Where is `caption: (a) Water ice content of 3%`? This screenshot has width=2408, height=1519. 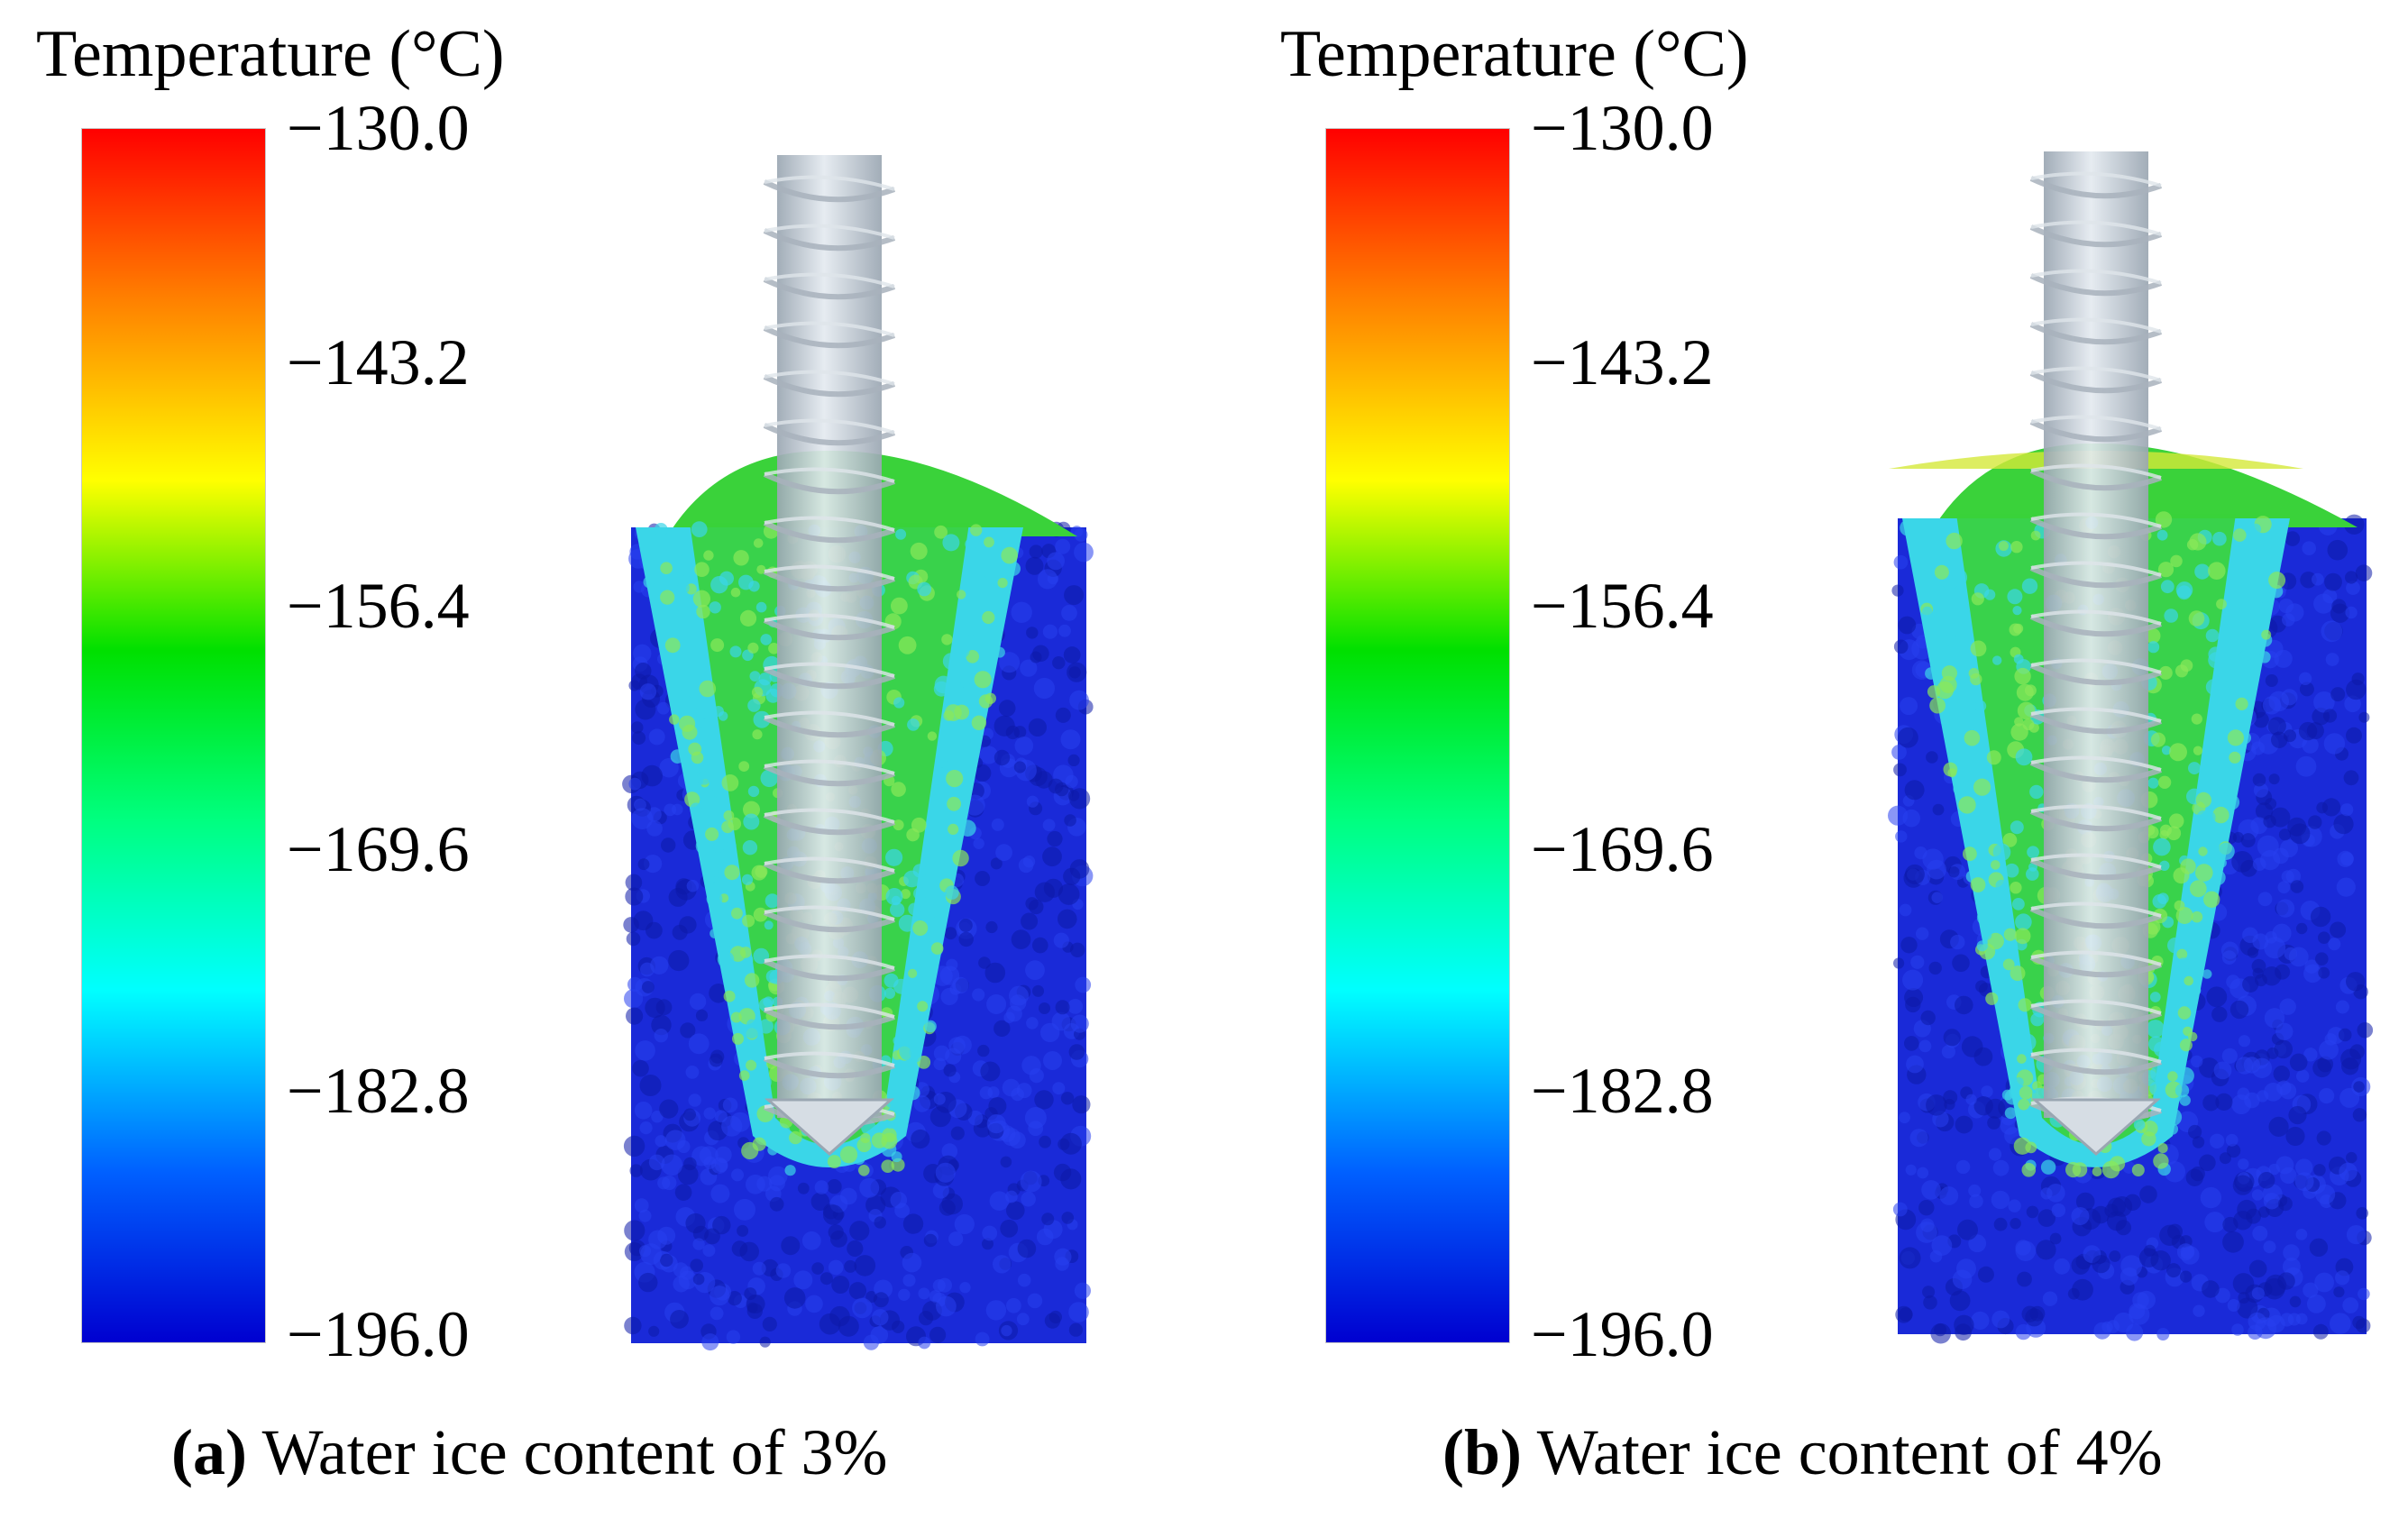 caption: (a) Water ice content of 3% is located at coordinates (529, 1452).